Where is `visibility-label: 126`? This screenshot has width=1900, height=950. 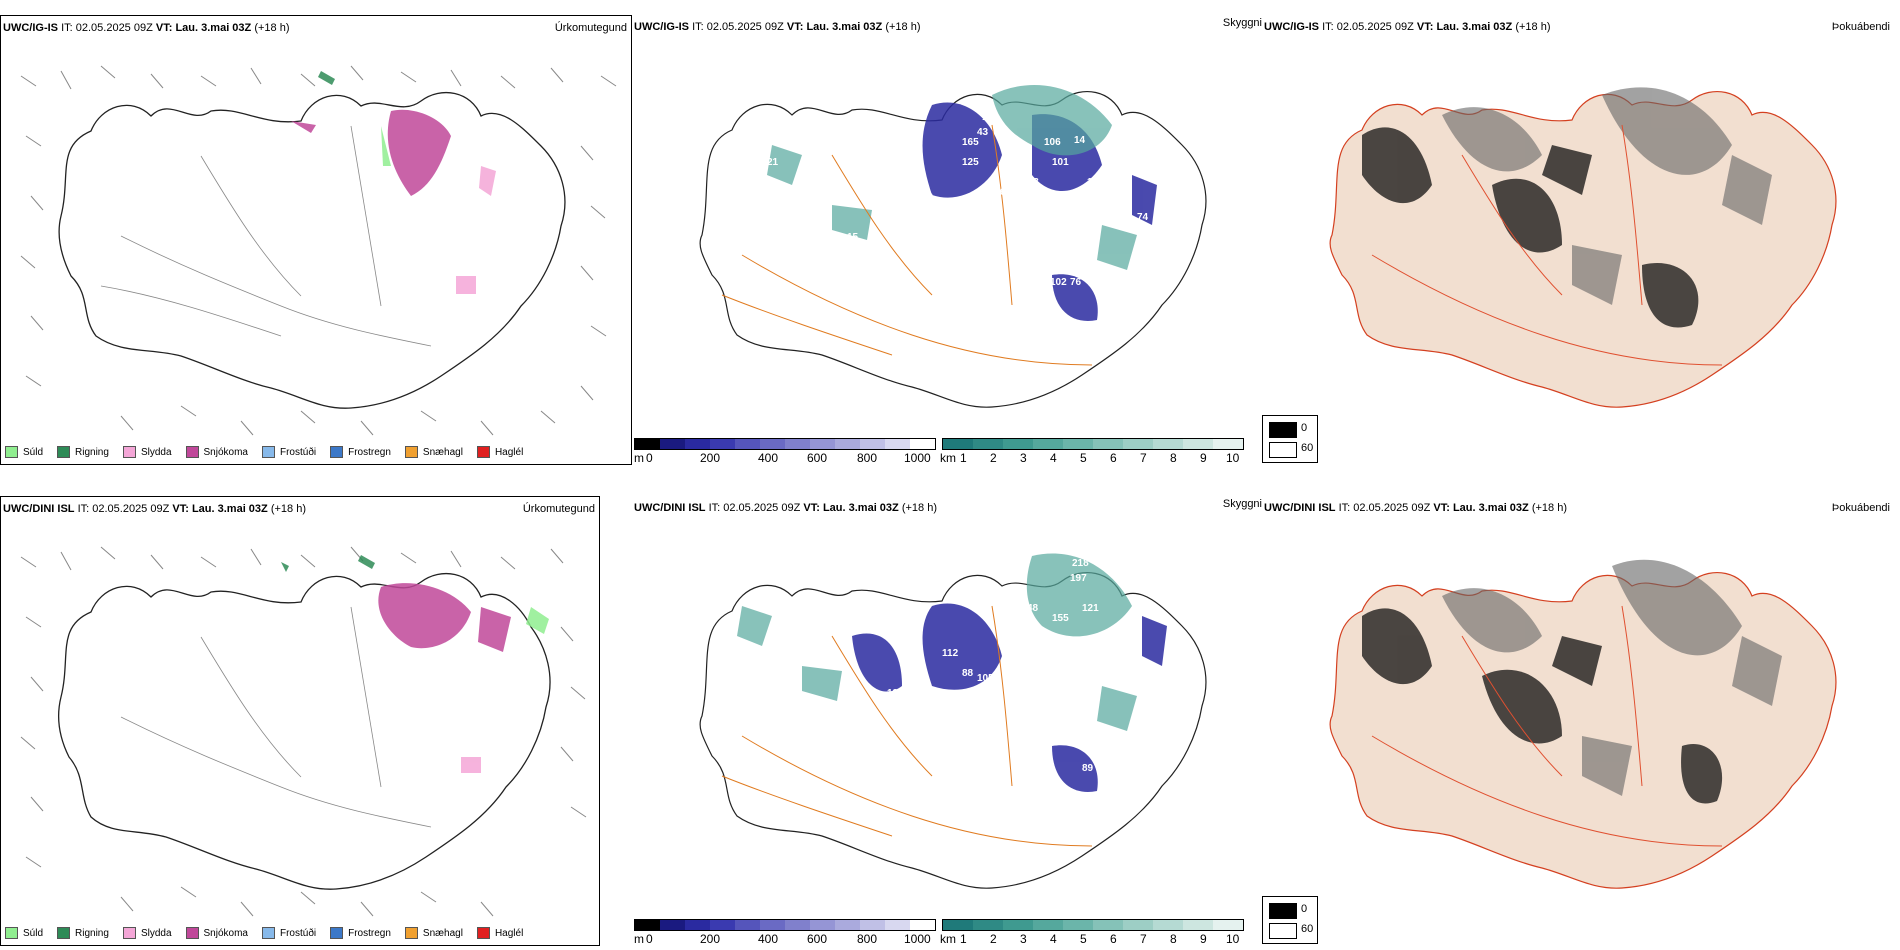 visibility-label: 126 is located at coordinates (1055, 693).